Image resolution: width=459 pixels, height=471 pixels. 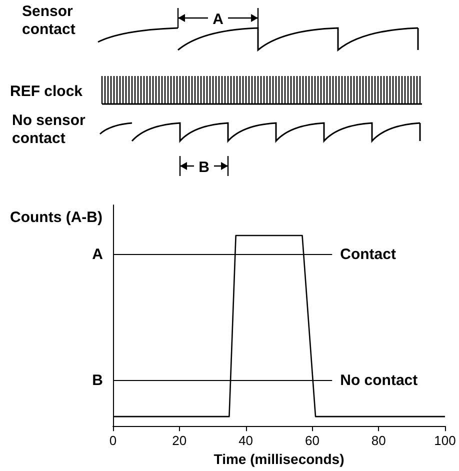 I want to click on x-tick-label: 100, so click(x=445, y=440).